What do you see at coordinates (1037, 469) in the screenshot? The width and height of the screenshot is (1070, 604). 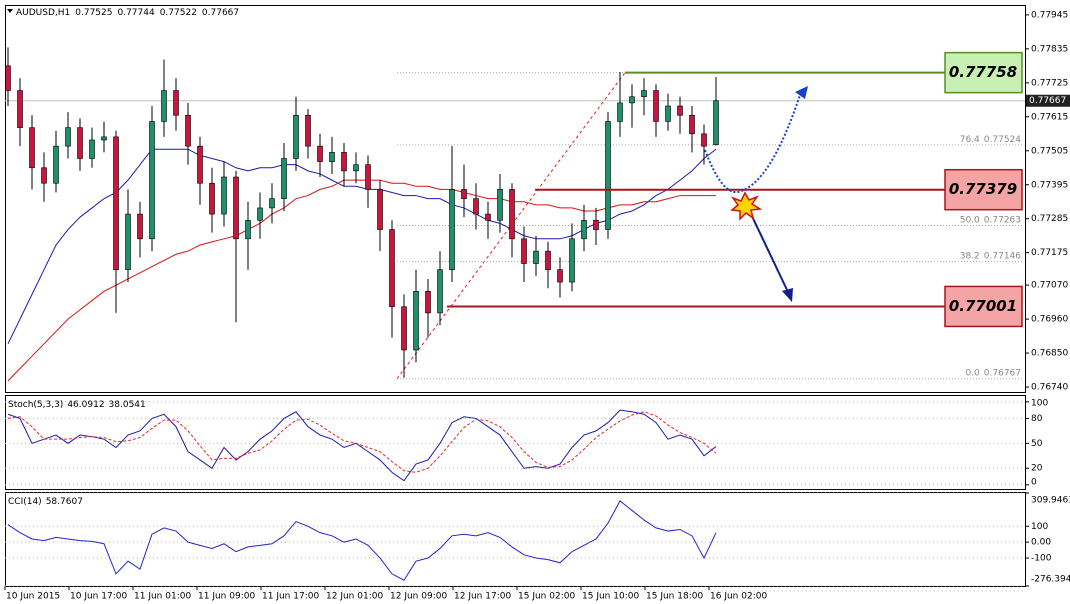 I see `y-tick-label: 20` at bounding box center [1037, 469].